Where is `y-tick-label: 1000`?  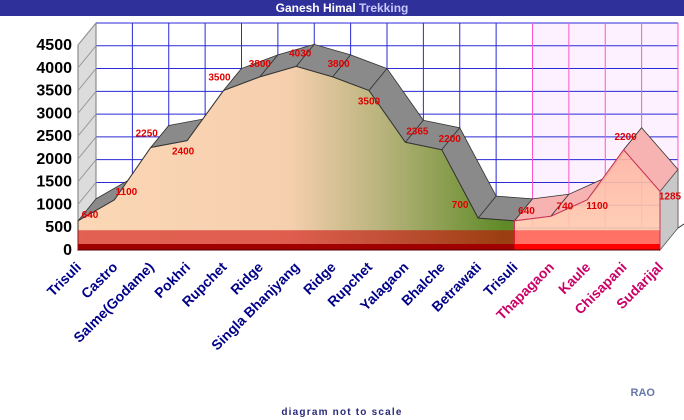 y-tick-label: 1000 is located at coordinates (54, 204).